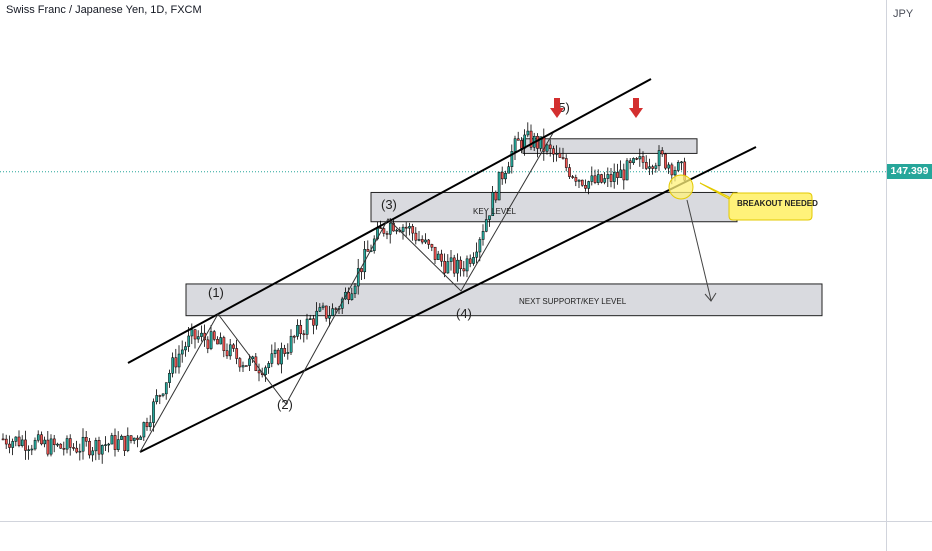 The width and height of the screenshot is (932, 551). What do you see at coordinates (443, 536) in the screenshot?
I see `time-axis` at bounding box center [443, 536].